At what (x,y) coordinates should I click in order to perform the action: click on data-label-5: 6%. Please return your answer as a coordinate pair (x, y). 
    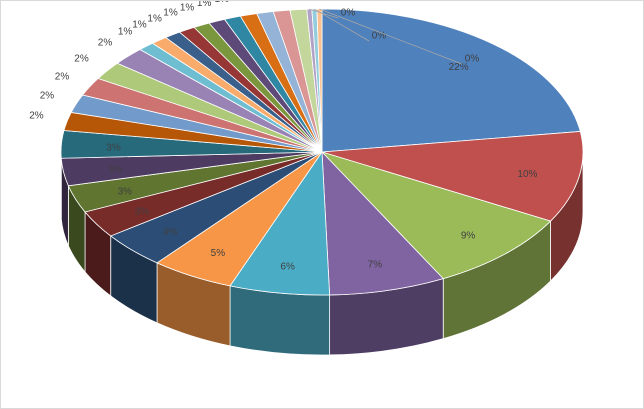
    Looking at the image, I should click on (287, 266).